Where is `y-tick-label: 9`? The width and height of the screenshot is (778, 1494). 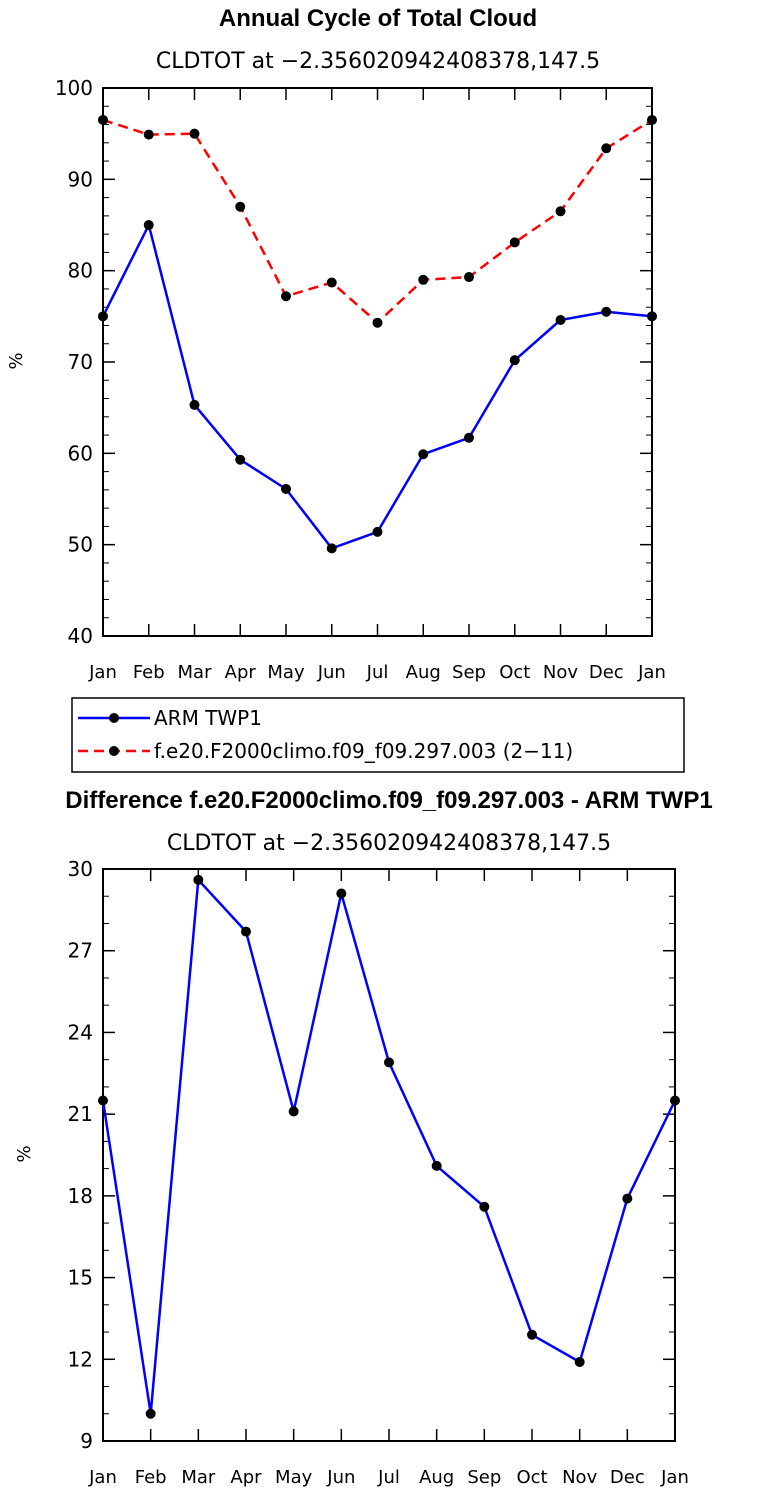
y-tick-label: 9 is located at coordinates (86, 1441).